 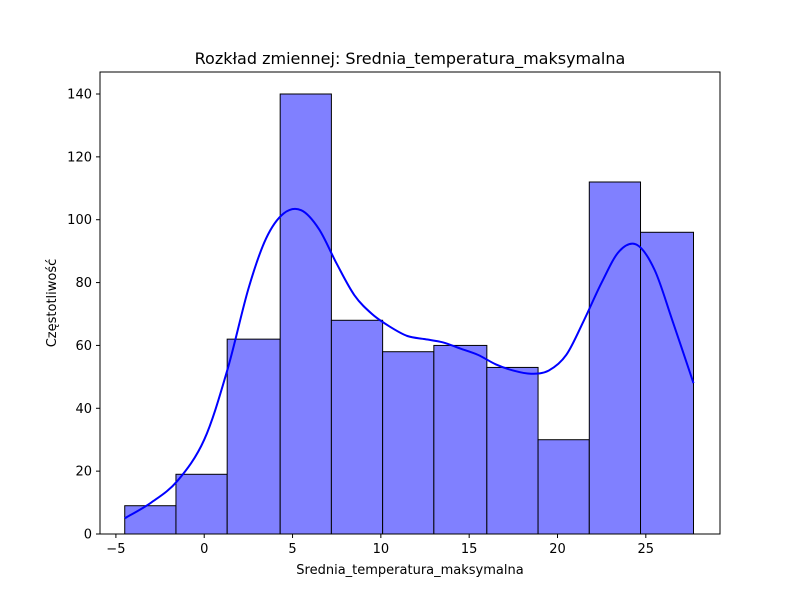 What do you see at coordinates (79, 157) in the screenshot?
I see `y-tick-label: 120` at bounding box center [79, 157].